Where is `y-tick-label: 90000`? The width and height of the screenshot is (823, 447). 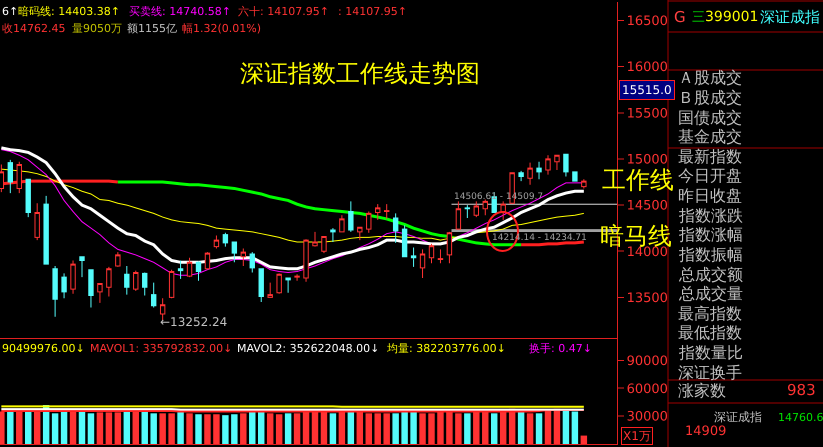 y-tick-label: 90000 is located at coordinates (647, 361).